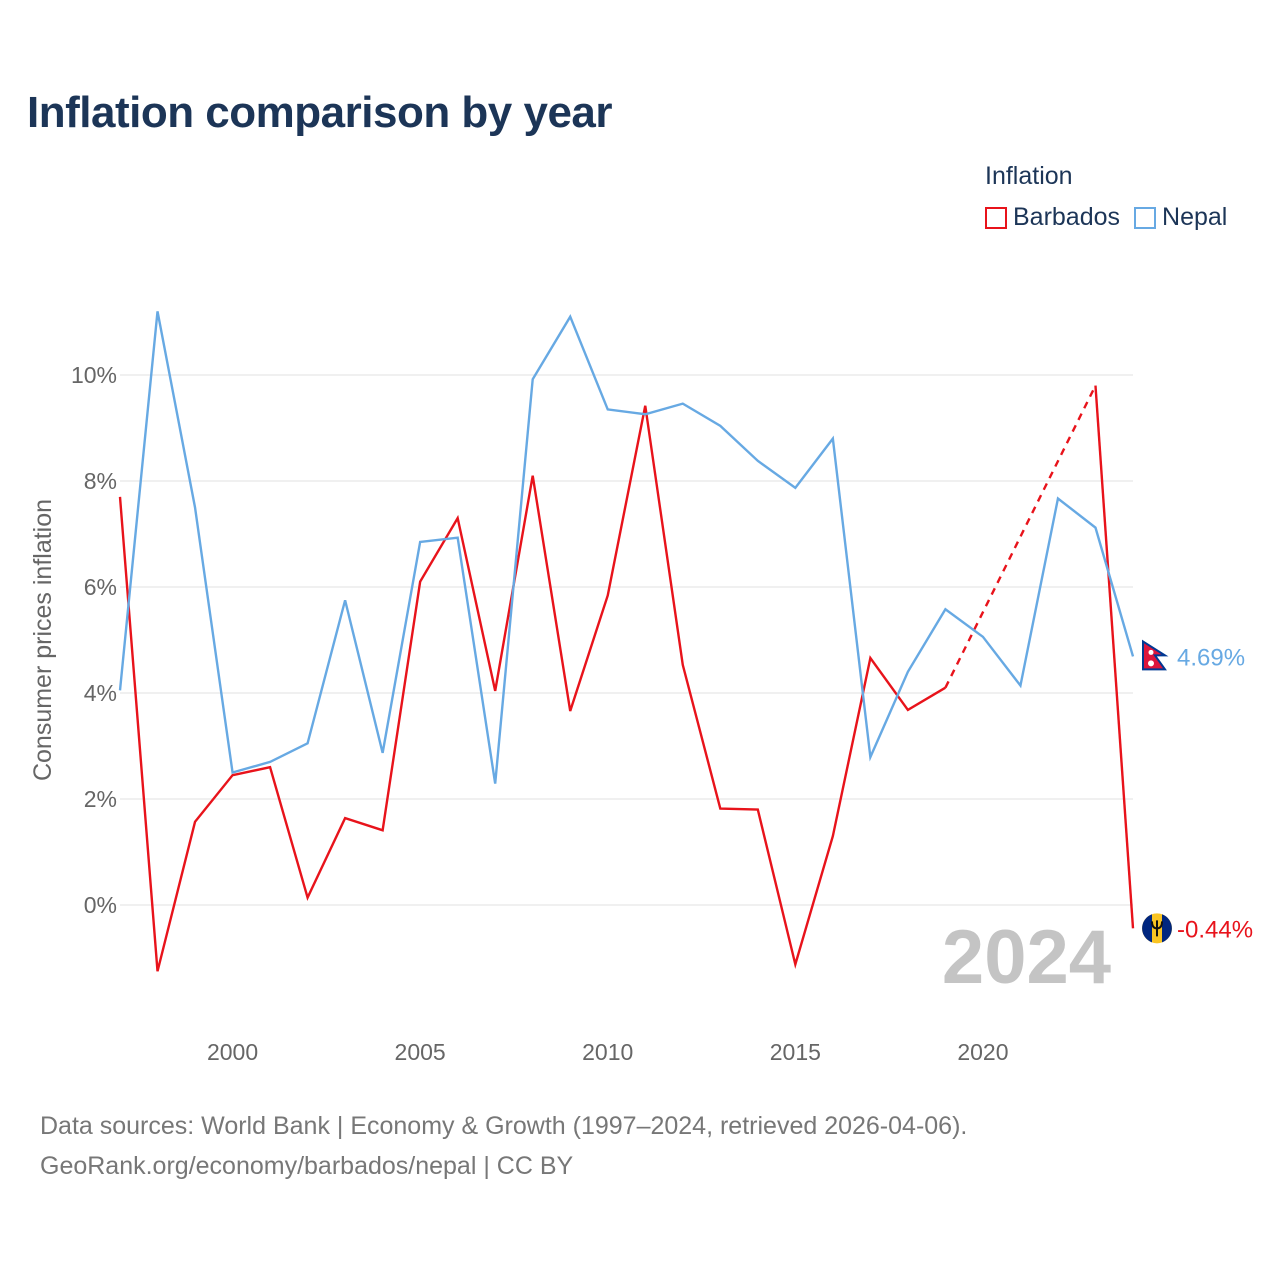 The height and width of the screenshot is (1280, 1280). What do you see at coordinates (1157, 655) in the screenshot?
I see `nepal-flag-icon` at bounding box center [1157, 655].